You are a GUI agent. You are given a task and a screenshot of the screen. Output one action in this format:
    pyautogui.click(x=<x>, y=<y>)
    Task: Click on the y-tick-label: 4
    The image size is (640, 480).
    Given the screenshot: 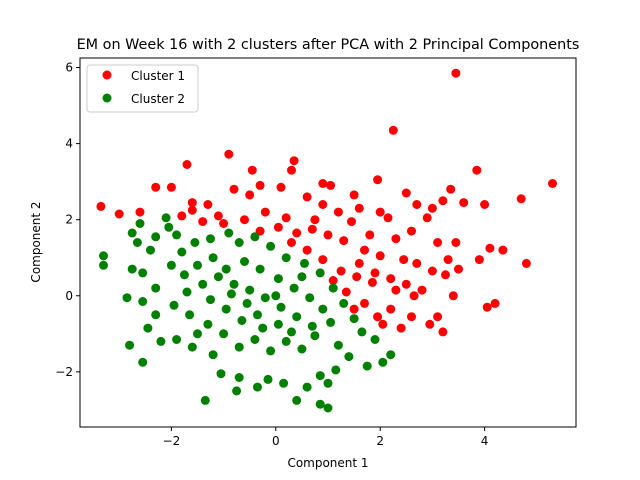 What is the action you would take?
    pyautogui.click(x=69, y=144)
    